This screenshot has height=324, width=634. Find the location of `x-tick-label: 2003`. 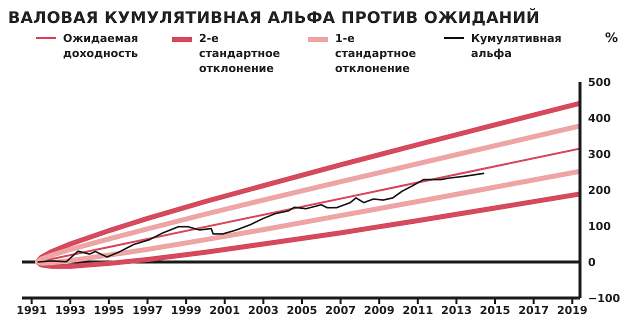

x-tick-label: 2003 is located at coordinates (263, 310).